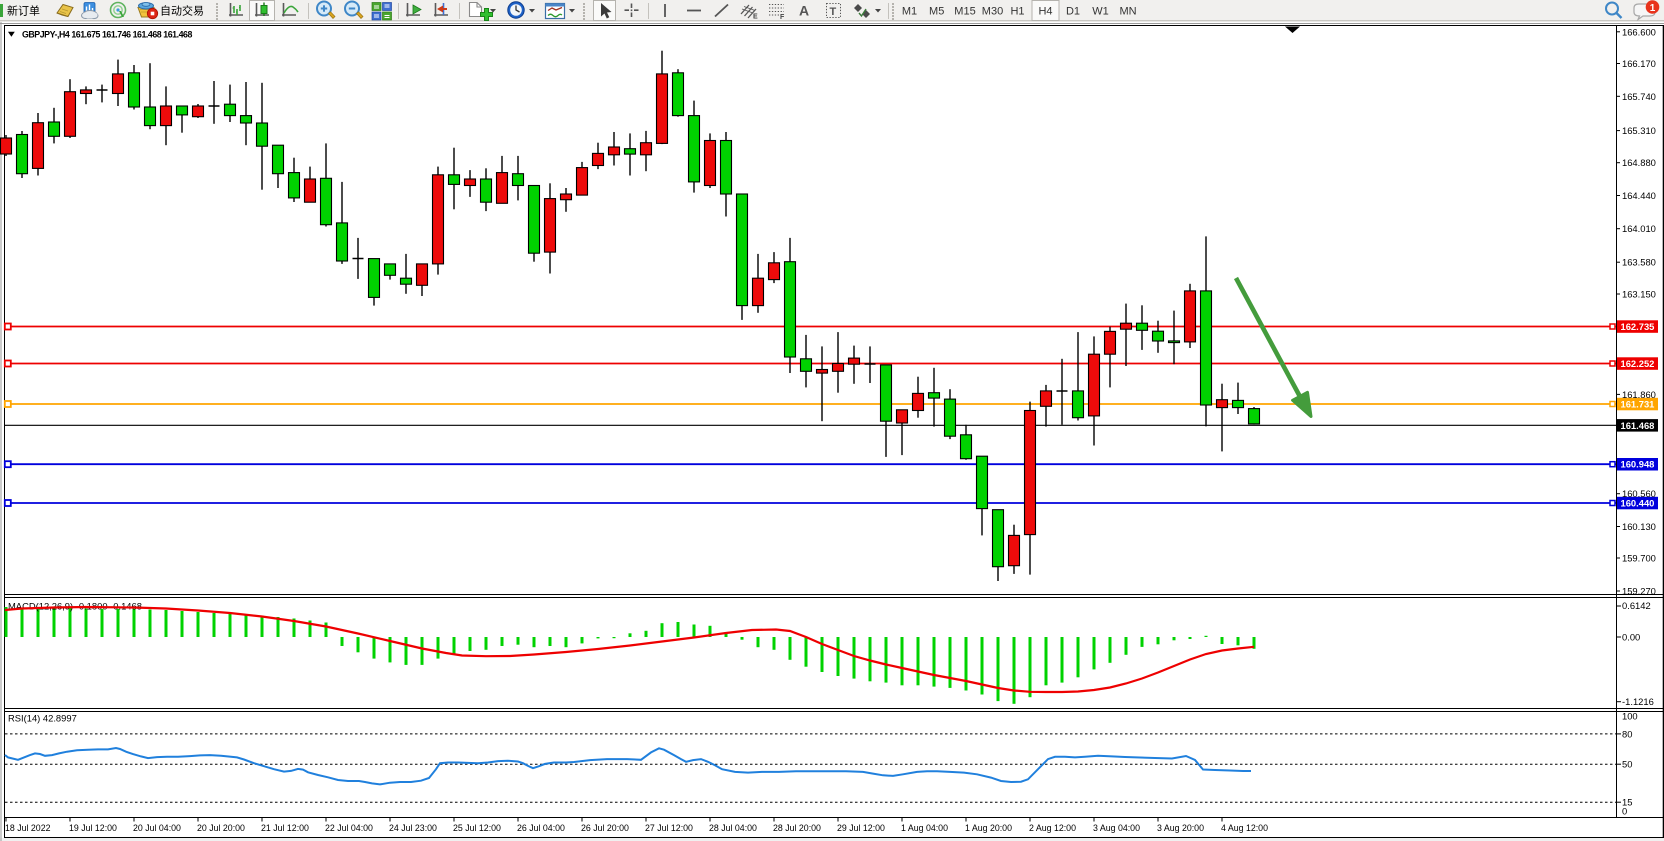 The height and width of the screenshot is (841, 1664). Describe the element at coordinates (1638, 425) in the screenshot. I see `svg-text: 161.468` at that location.